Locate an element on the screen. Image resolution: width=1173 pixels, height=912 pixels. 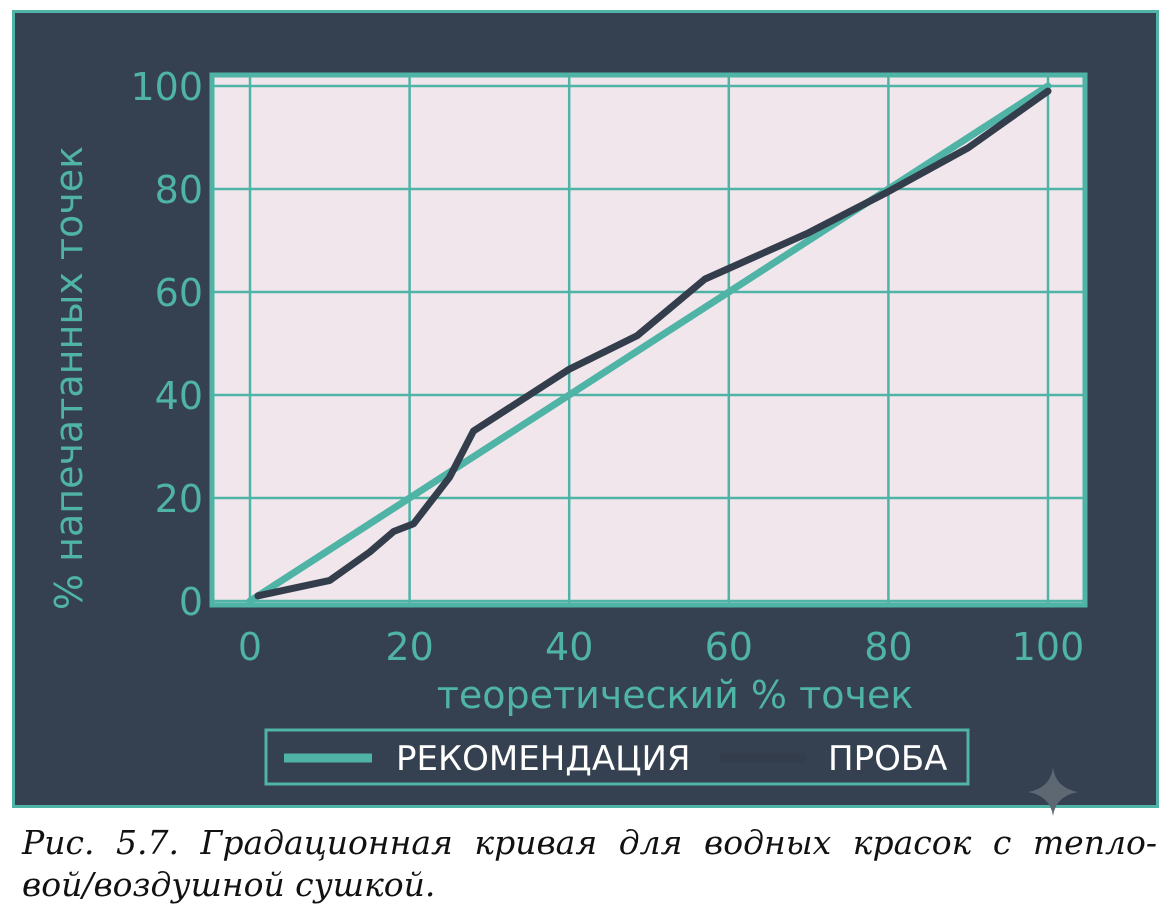
x-axis-title: теоретический % точек is located at coordinates (675, 695).